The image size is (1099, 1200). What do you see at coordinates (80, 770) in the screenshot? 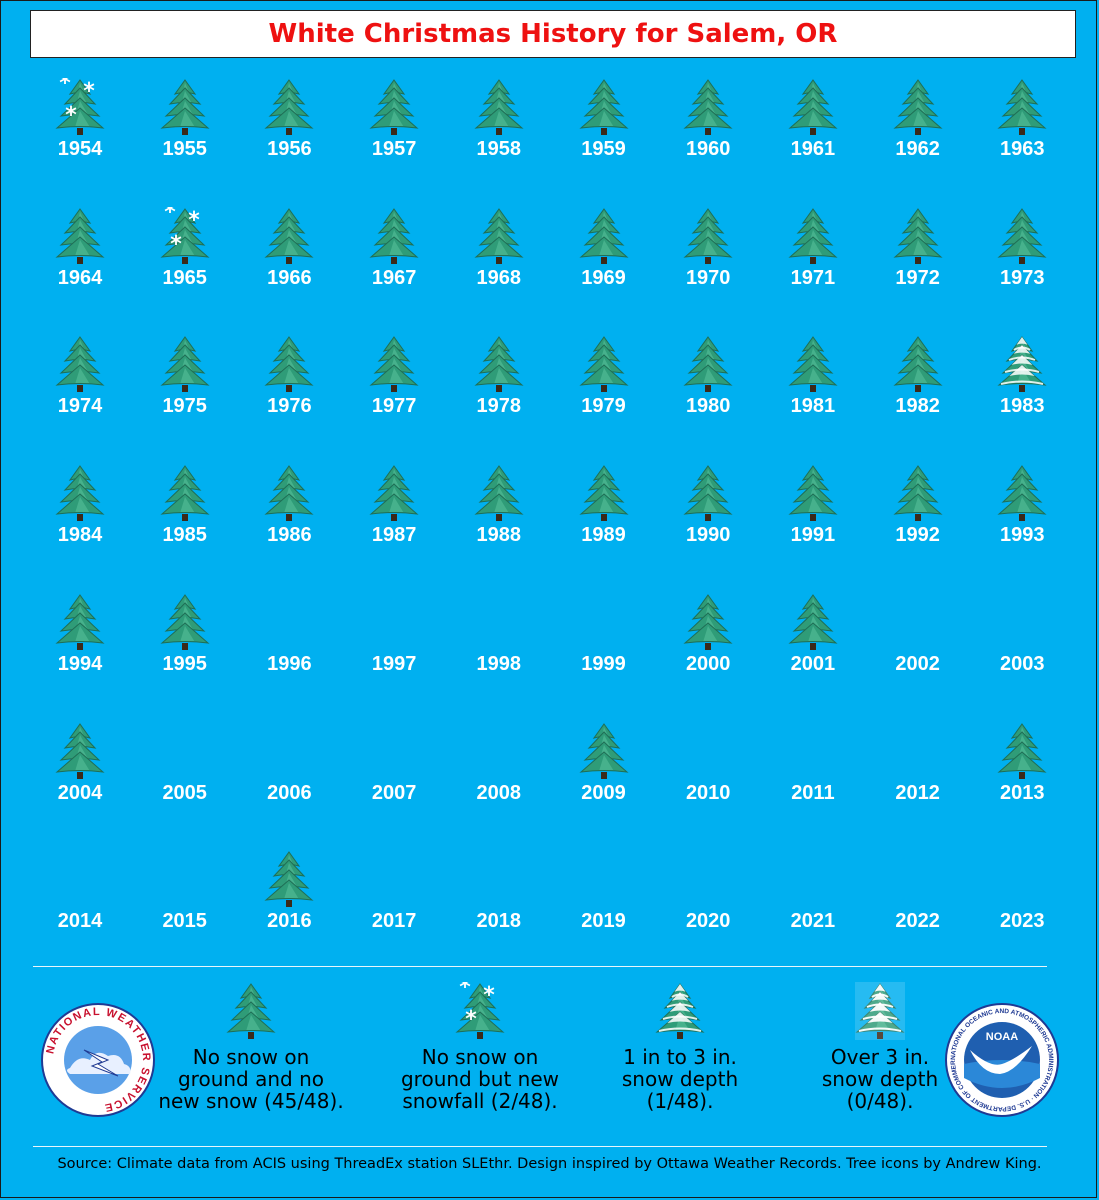
I see `year-cell: 2004` at bounding box center [80, 770].